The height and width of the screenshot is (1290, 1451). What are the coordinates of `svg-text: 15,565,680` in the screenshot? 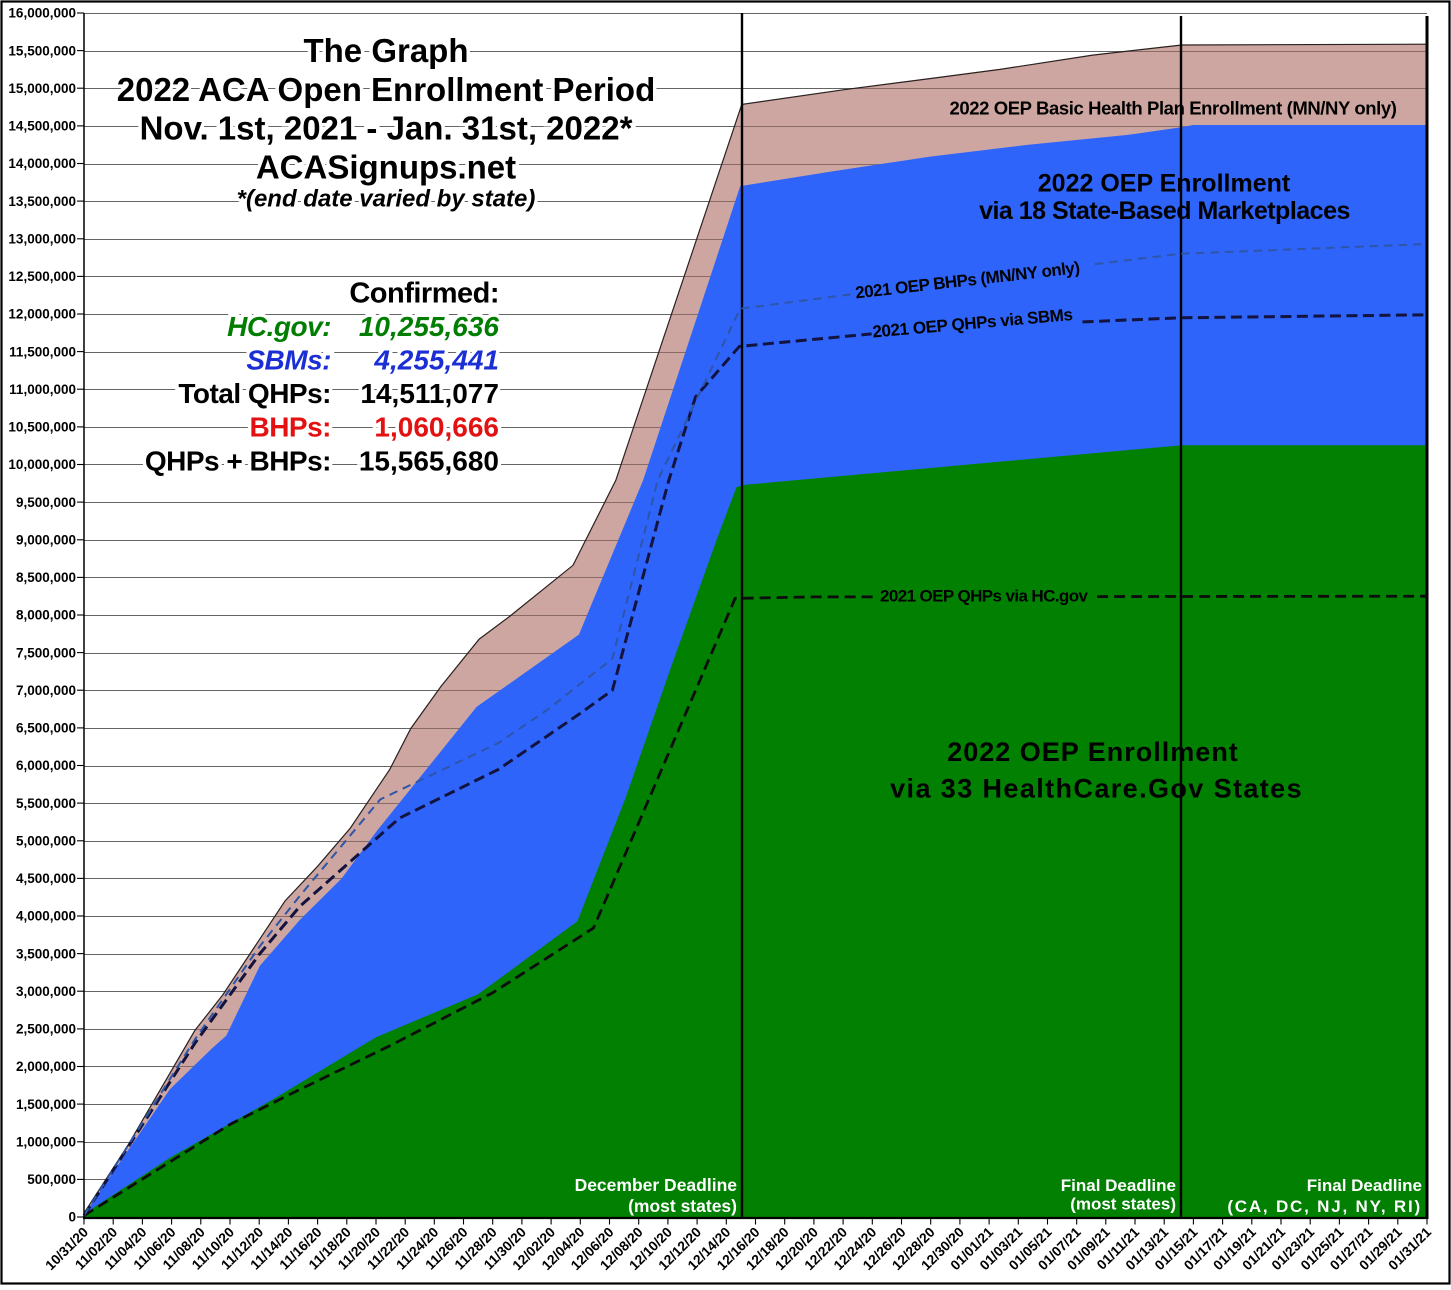 It's located at (429, 460).